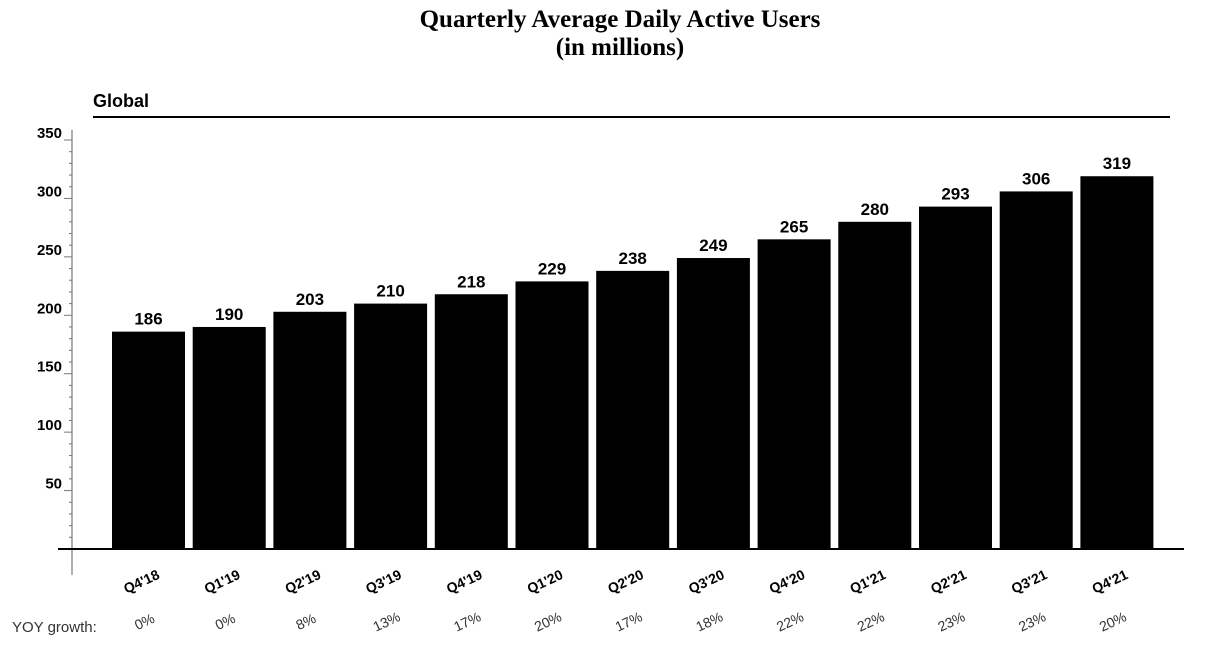 Image resolution: width=1210 pixels, height=648 pixels. I want to click on y-tick-label: 200, so click(49, 308).